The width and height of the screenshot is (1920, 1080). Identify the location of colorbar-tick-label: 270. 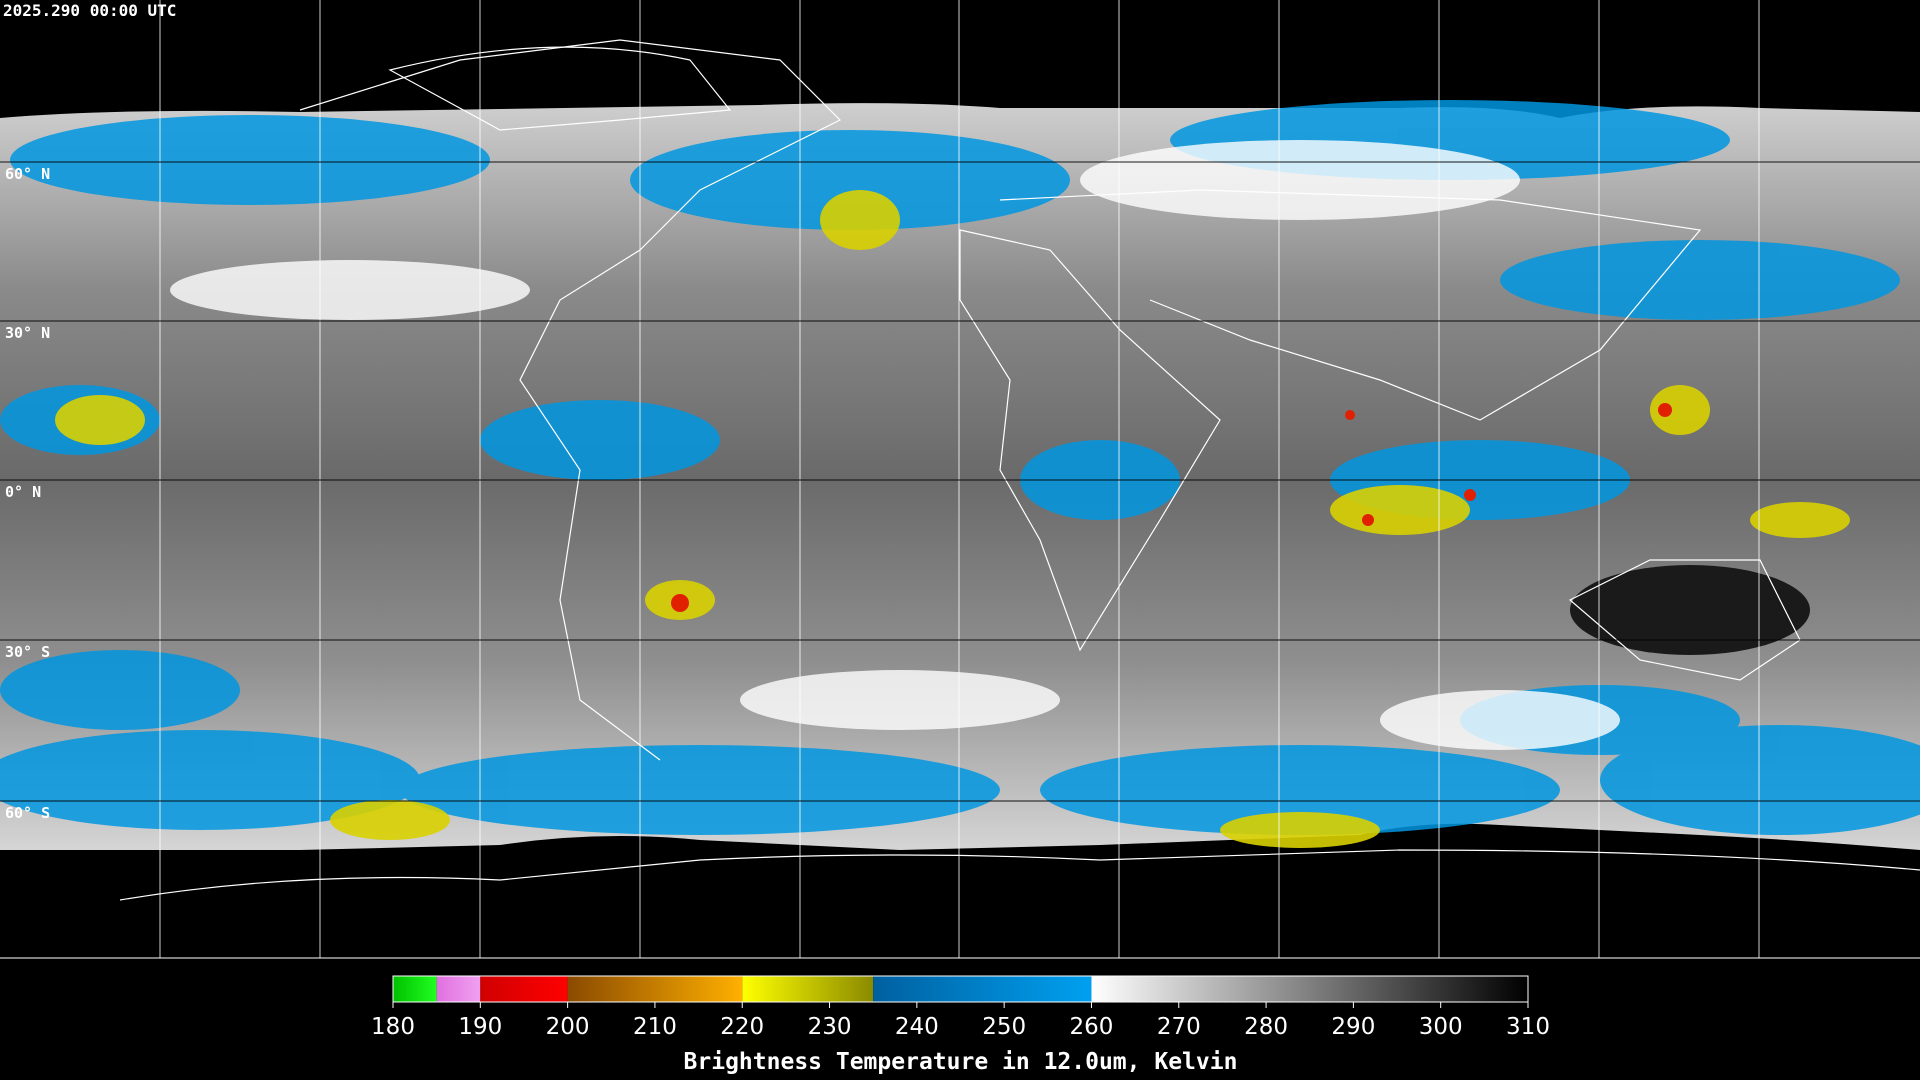
(1179, 1027).